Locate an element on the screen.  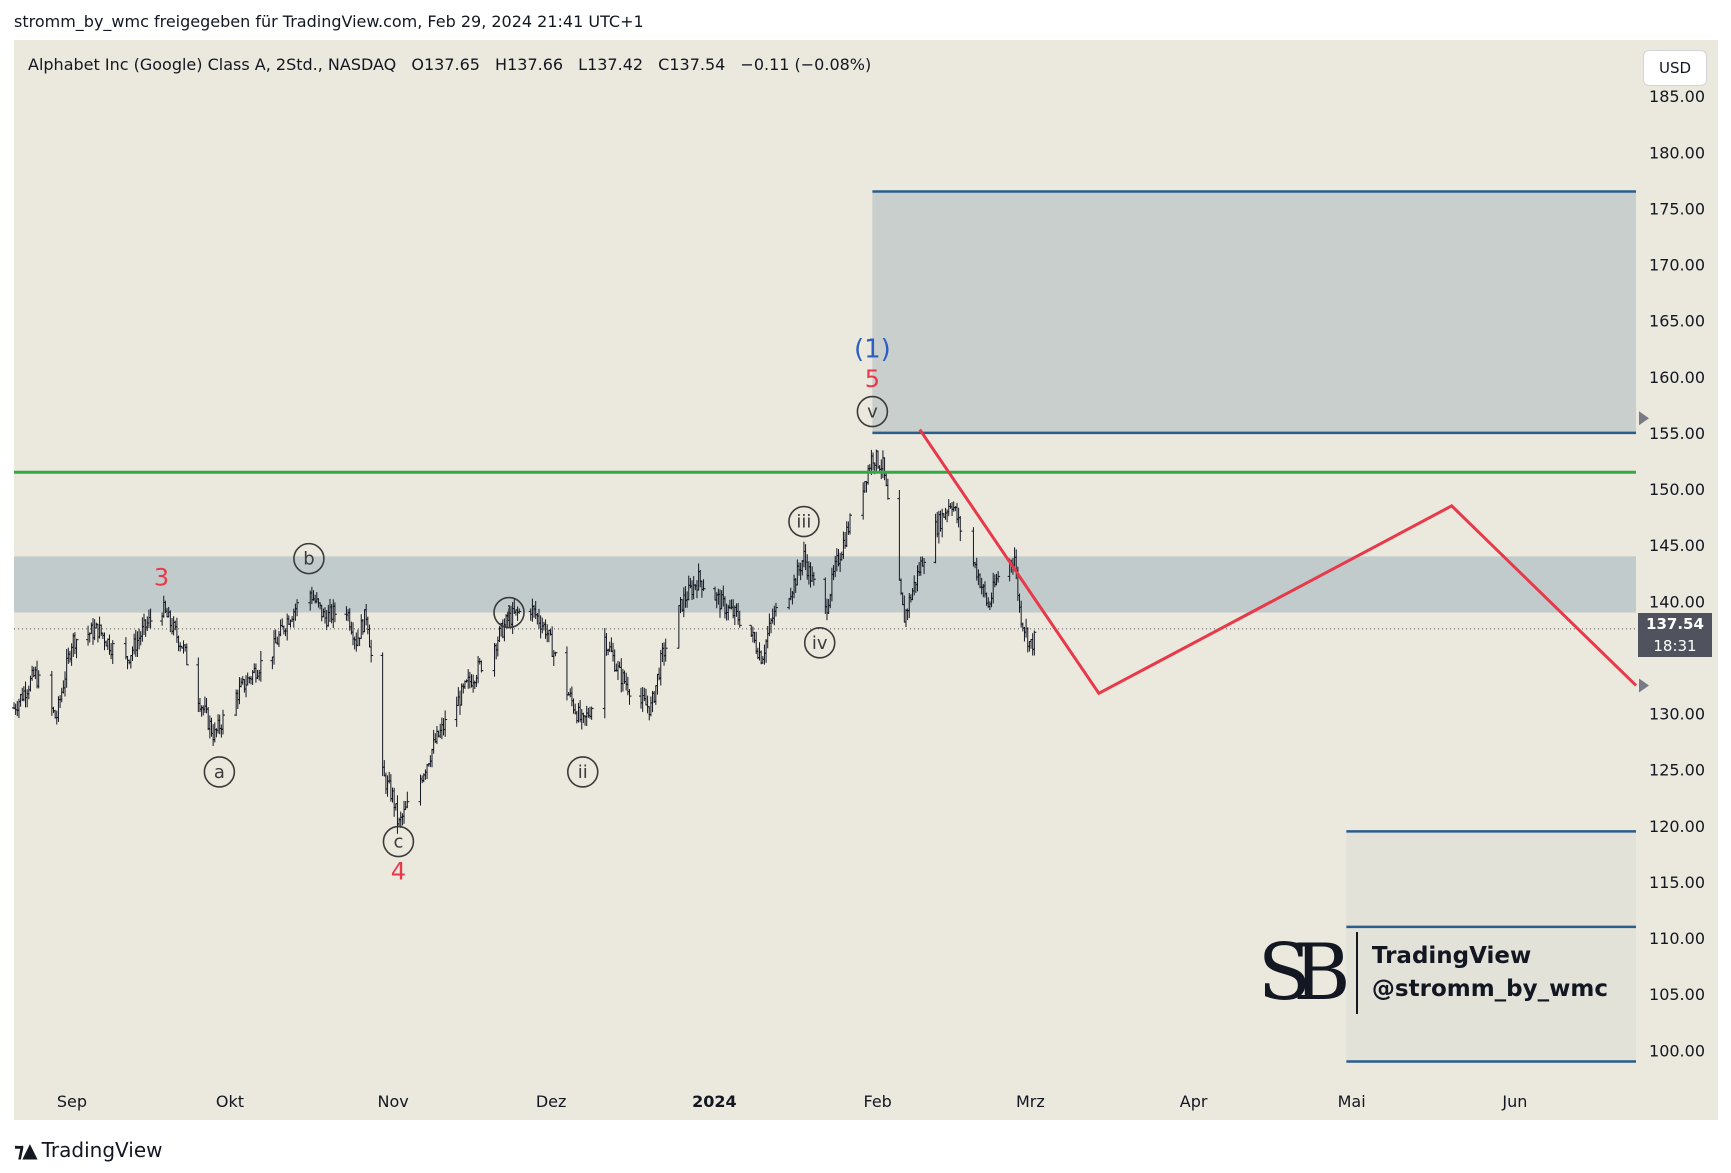
tradingview-logo: ⁊▲ TradingView is located at coordinates (88, 1150).